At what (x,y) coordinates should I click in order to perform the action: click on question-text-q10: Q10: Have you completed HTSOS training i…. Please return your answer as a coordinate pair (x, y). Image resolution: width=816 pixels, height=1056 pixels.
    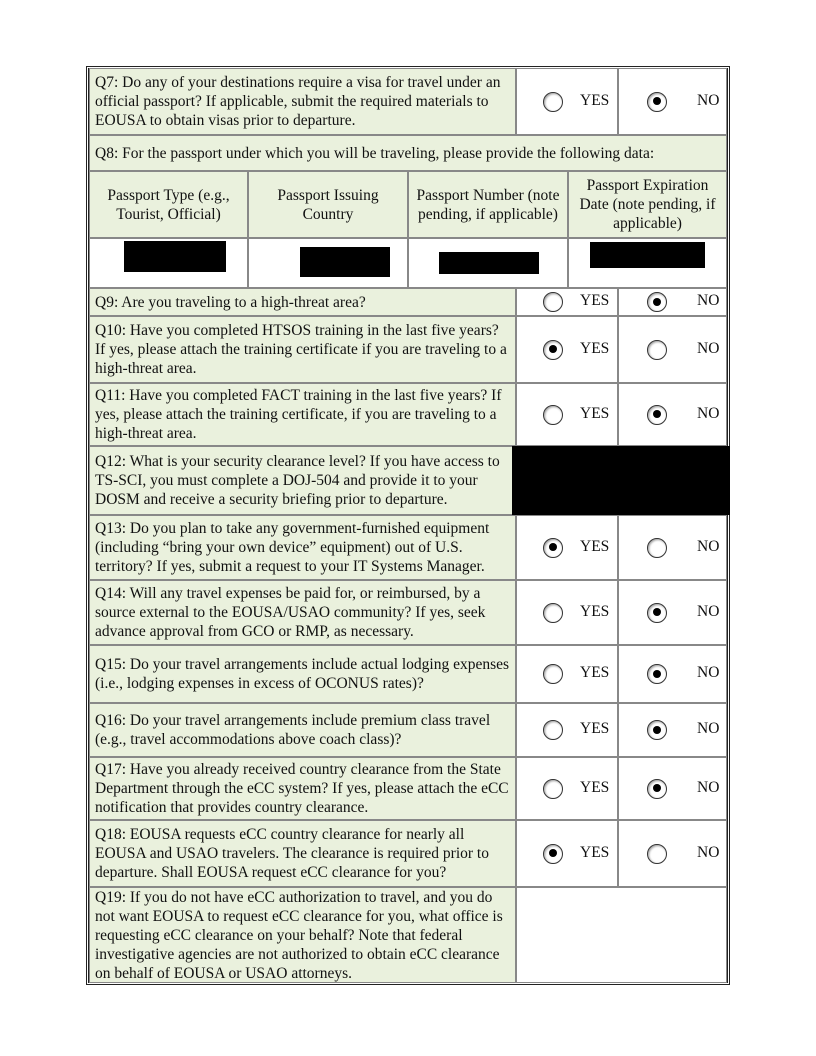
    Looking at the image, I should click on (302, 349).